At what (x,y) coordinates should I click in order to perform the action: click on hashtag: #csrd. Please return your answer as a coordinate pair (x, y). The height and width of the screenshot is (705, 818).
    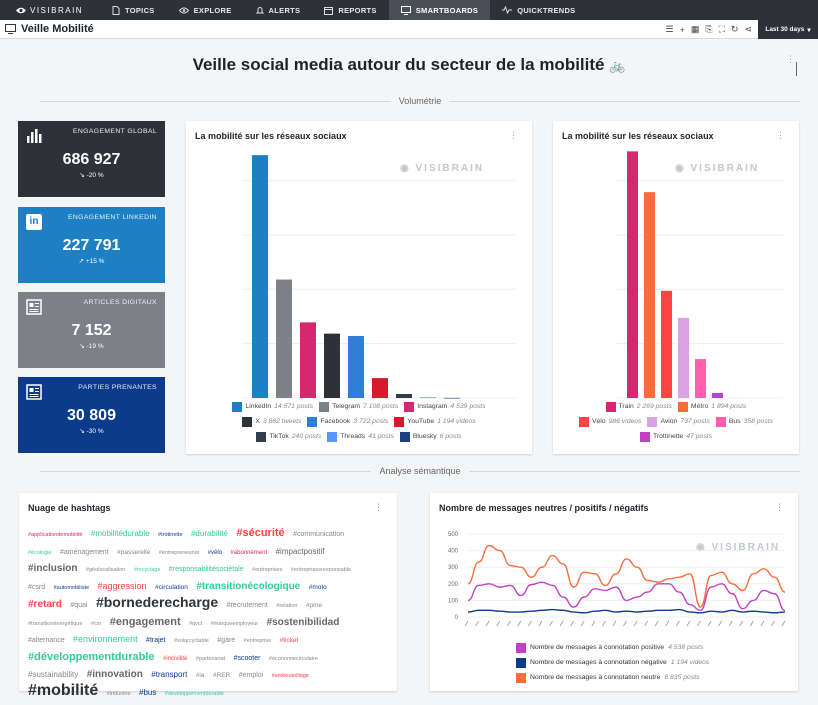
    Looking at the image, I should click on (37, 587).